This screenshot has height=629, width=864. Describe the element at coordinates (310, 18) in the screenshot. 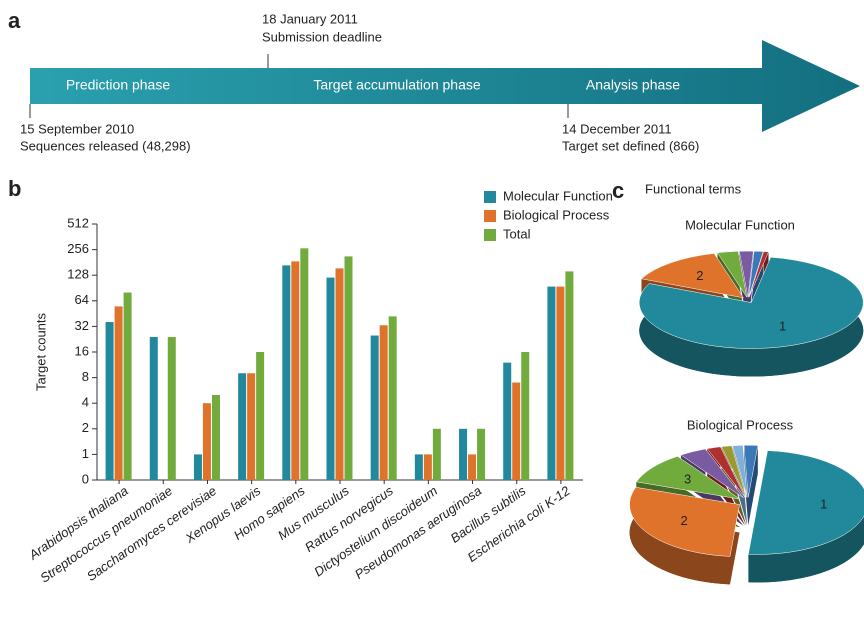

I see `event-date: 18 January 2011` at that location.